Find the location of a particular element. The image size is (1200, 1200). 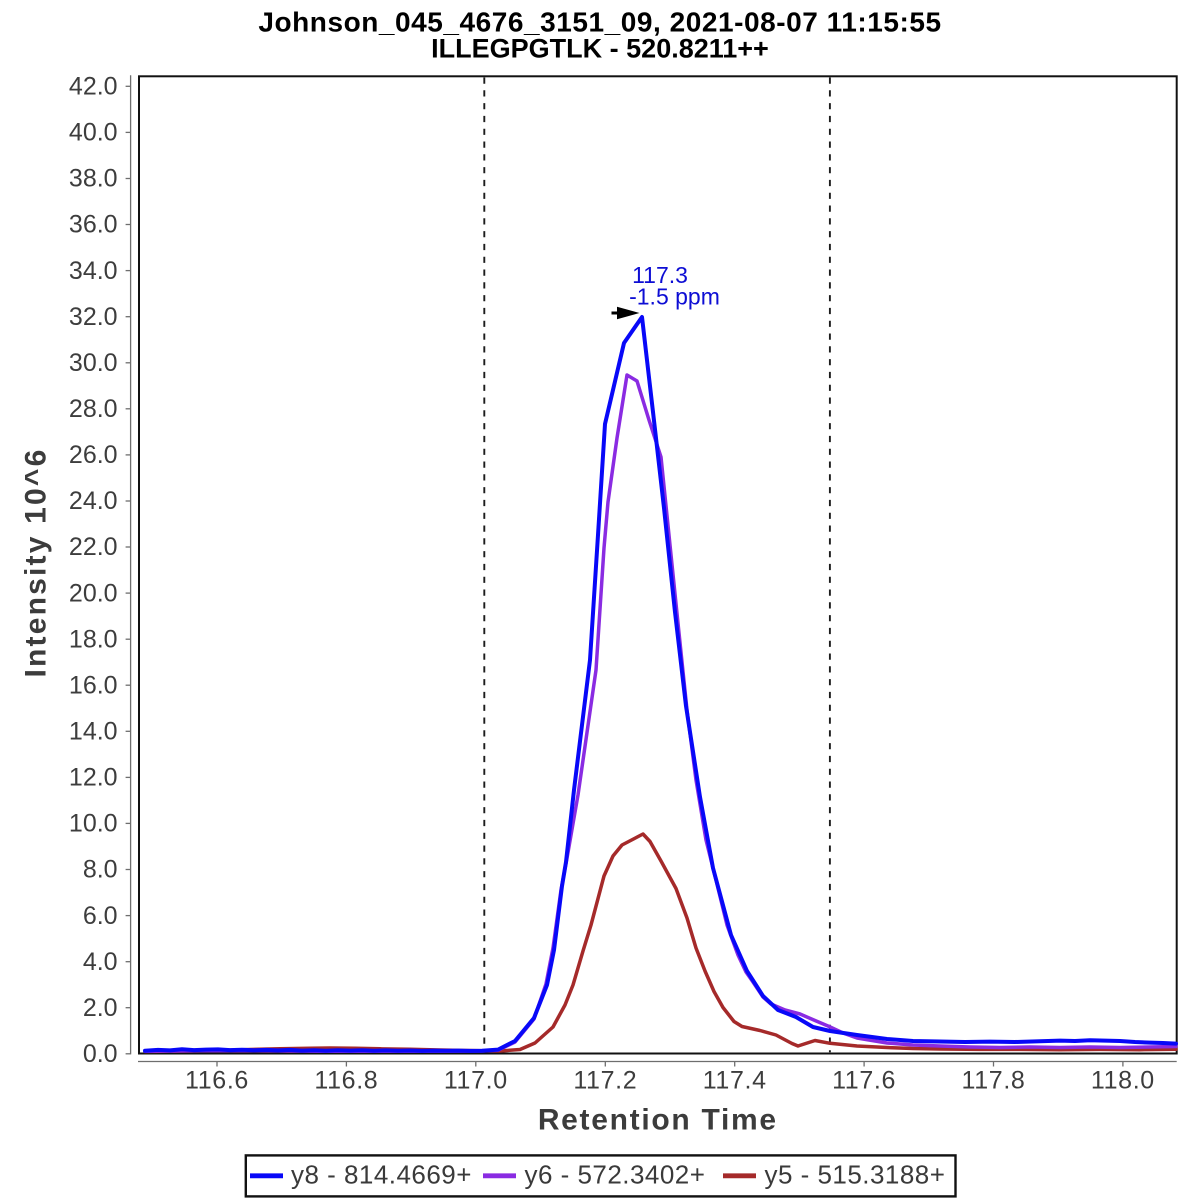

svg-text: 2.0 is located at coordinates (100, 1008).